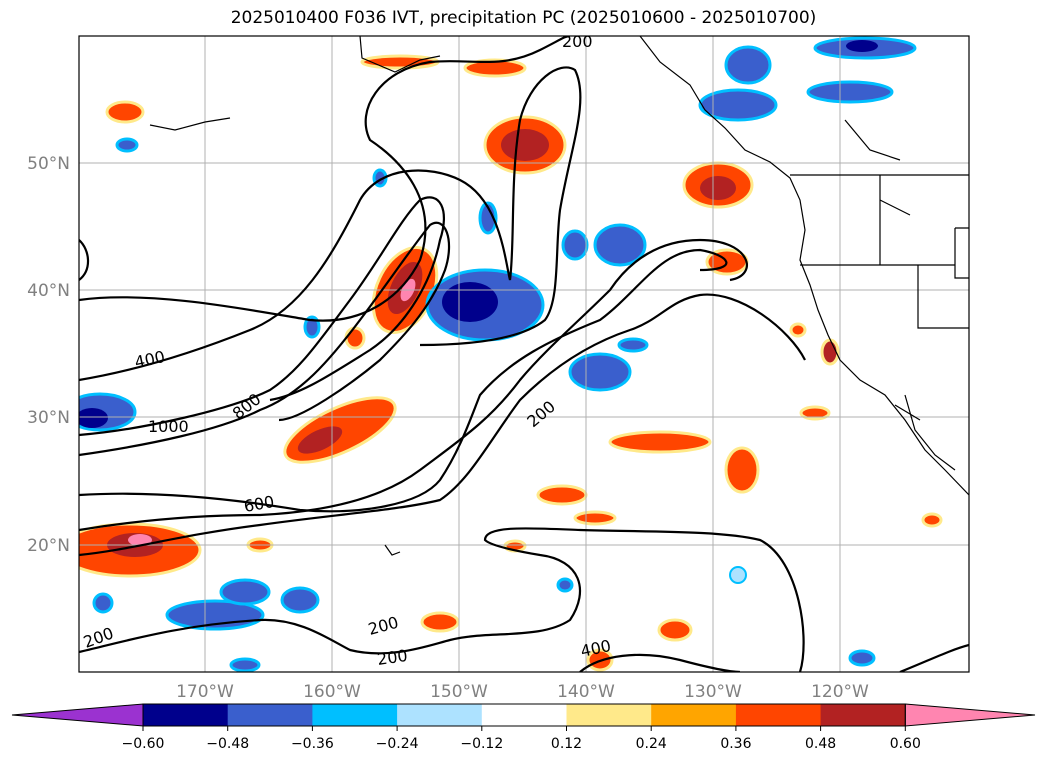 This screenshot has height=765, width=1047. I want to click on lat-label-50n: 50°N, so click(48, 164).